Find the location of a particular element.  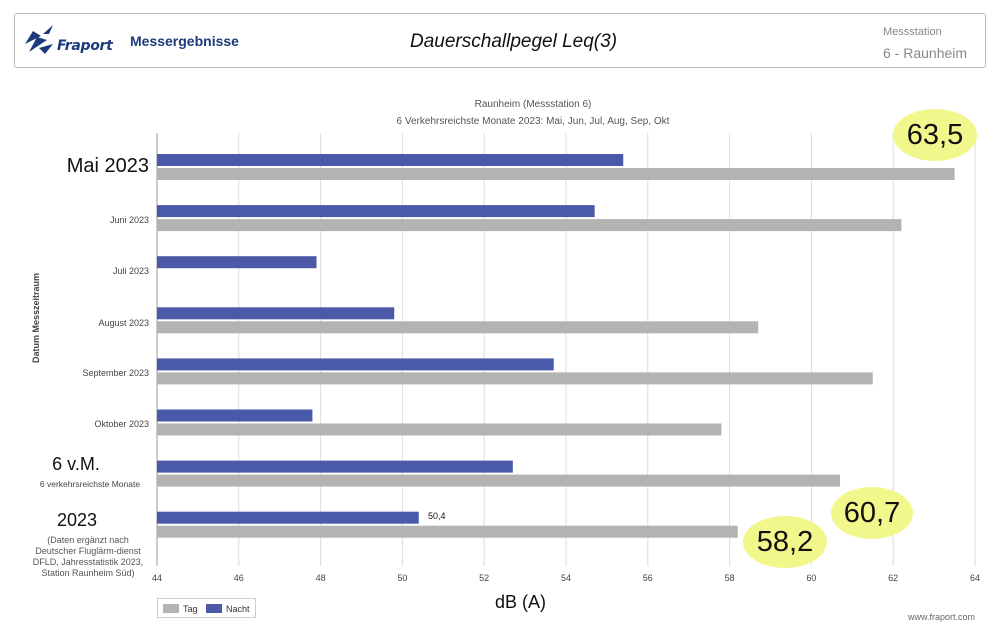

x-tick-label: 58 is located at coordinates (729, 578).